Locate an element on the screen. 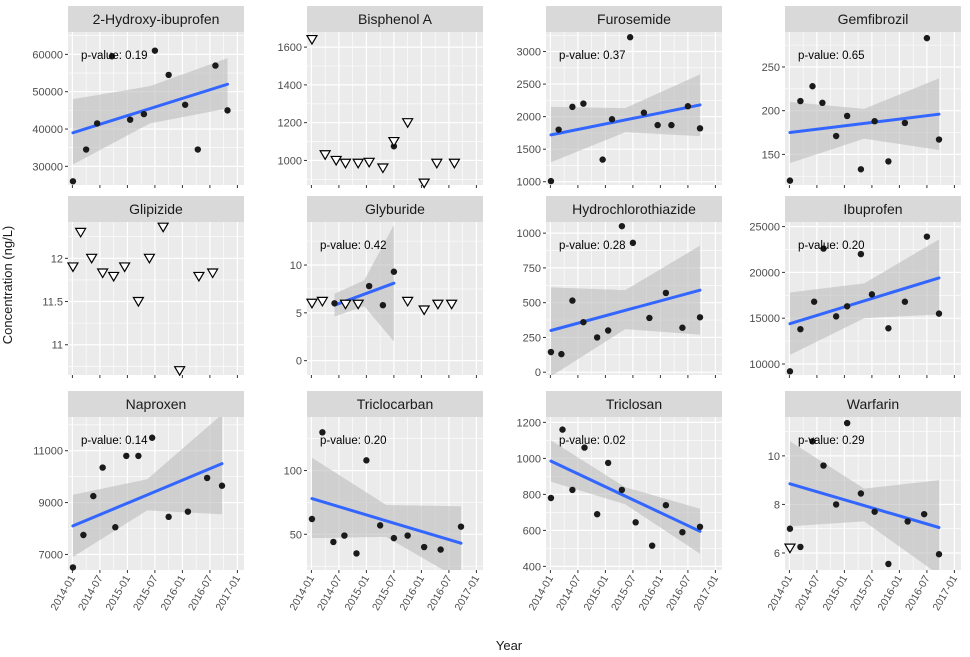 Image resolution: width=970 pixels, height=657 pixels. y-tick-label: 800 is located at coordinates (532, 495).